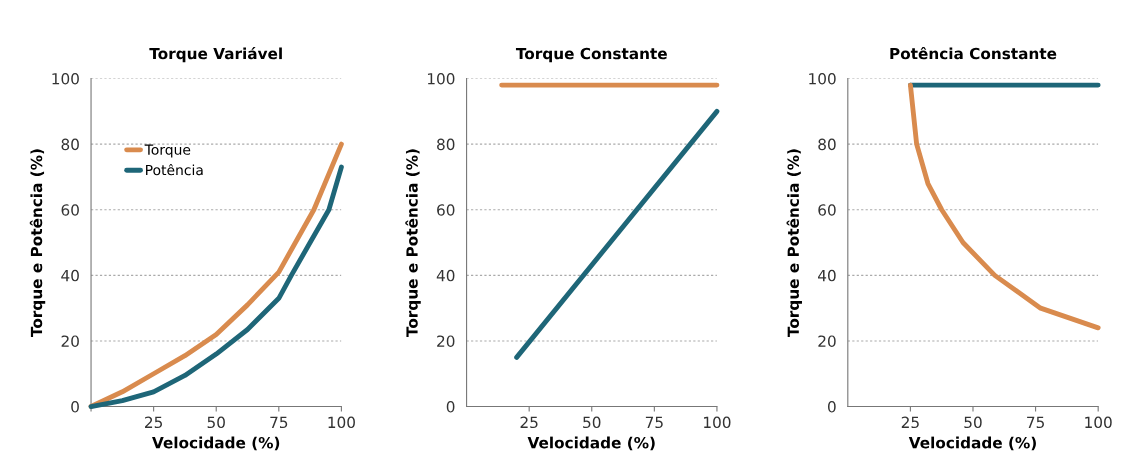 The image size is (1138, 462). What do you see at coordinates (215, 54) in the screenshot?
I see `chart-title: Torque Variável` at bounding box center [215, 54].